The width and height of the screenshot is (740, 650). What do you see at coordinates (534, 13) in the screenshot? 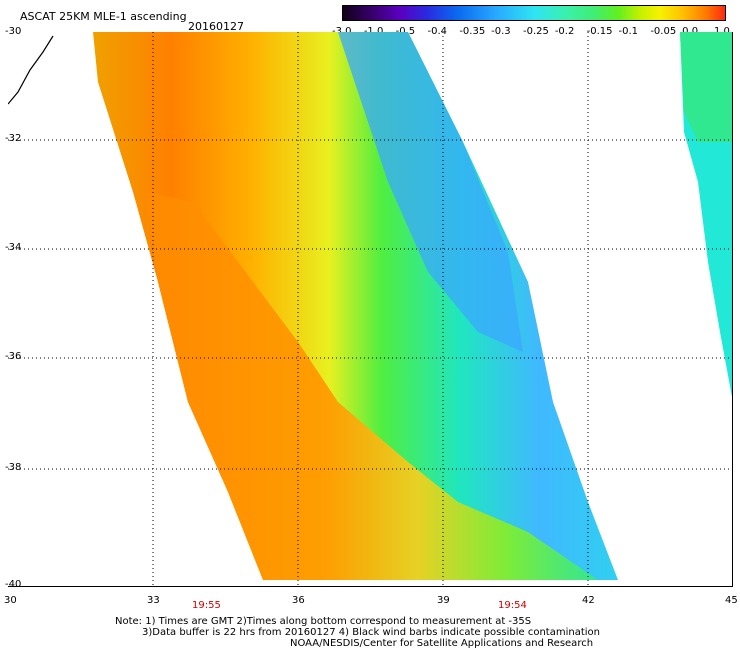
I see `colorbar` at bounding box center [534, 13].